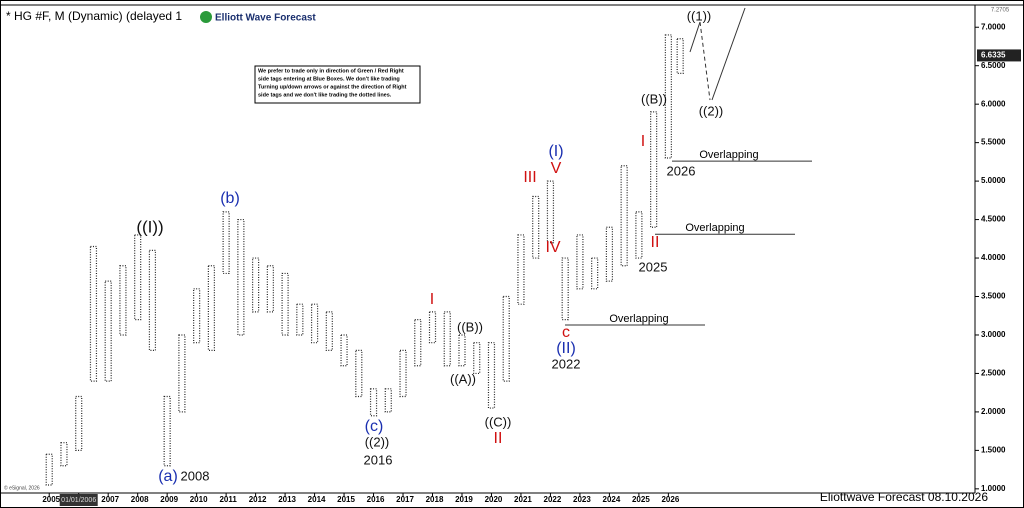 The width and height of the screenshot is (1024, 508). What do you see at coordinates (498, 421) in the screenshot?
I see `wave-label: ((C))` at bounding box center [498, 421].